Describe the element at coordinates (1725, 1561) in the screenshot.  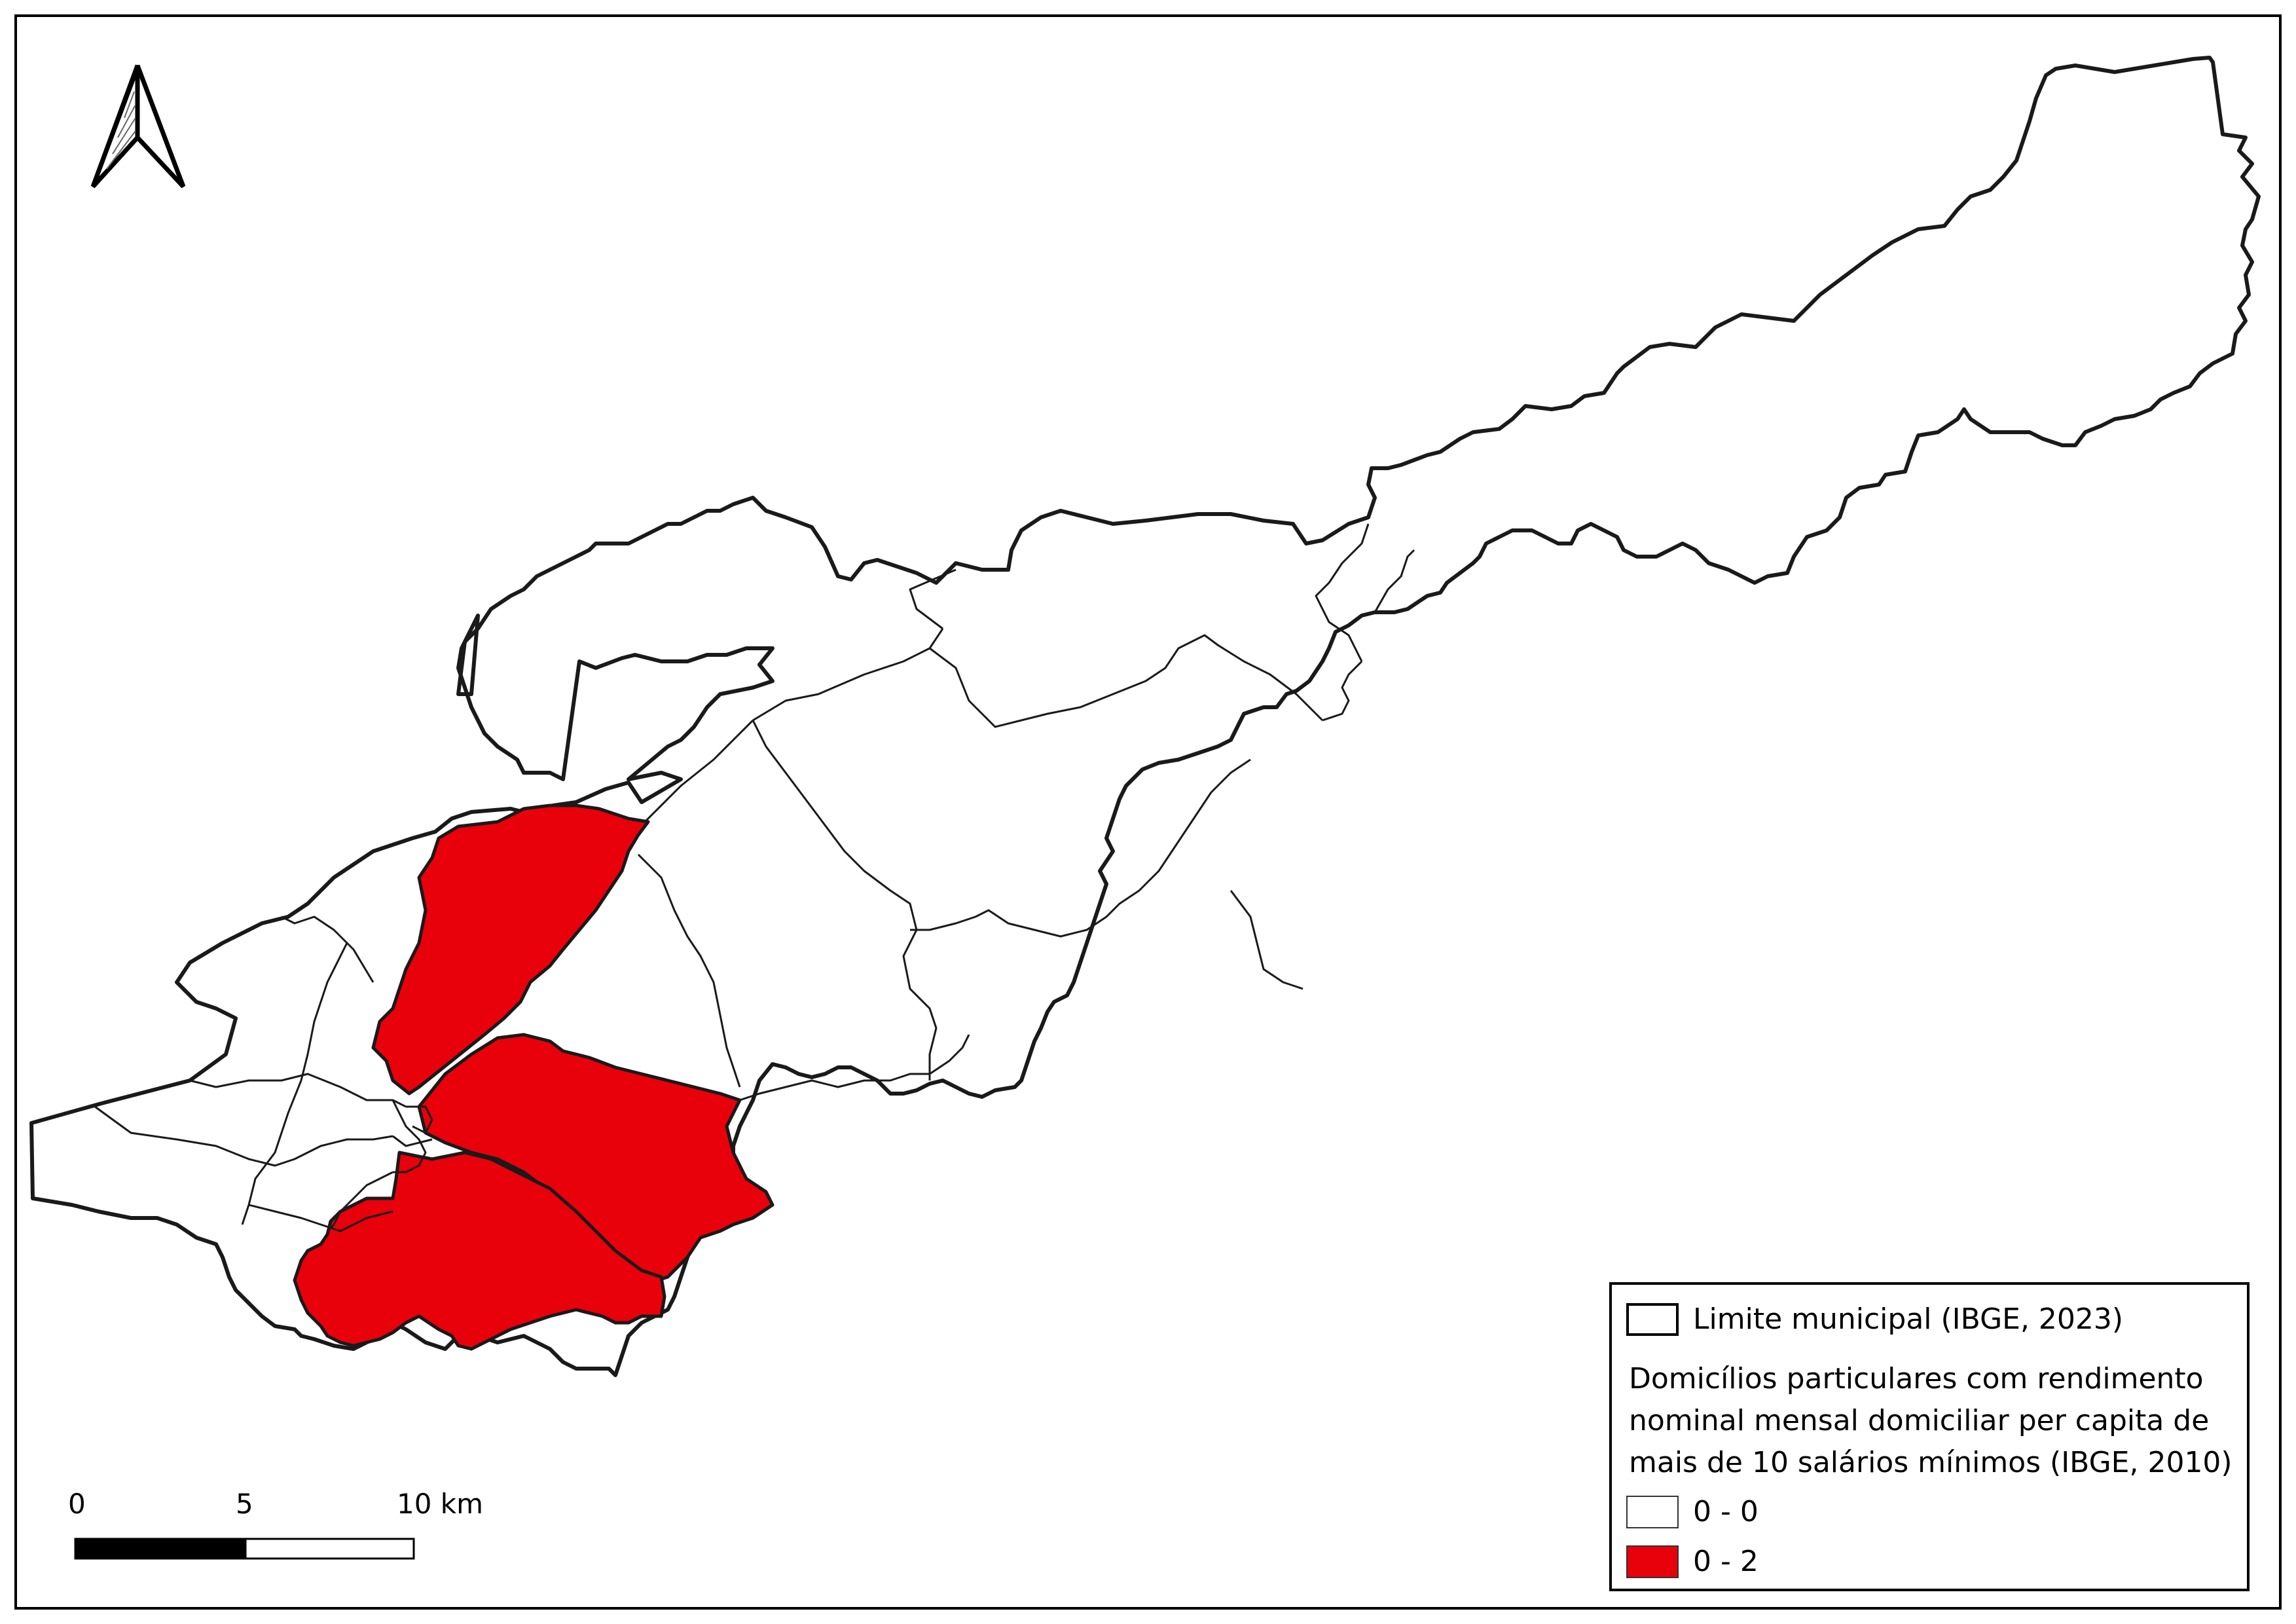
I see `legend-class-1-label: 0 - 2` at that location.